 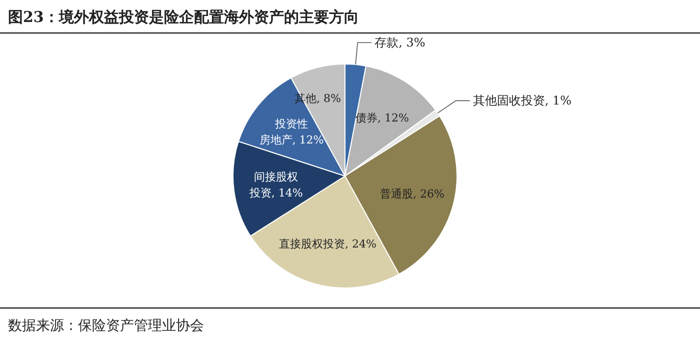 I want to click on slice-label: 间接股权投资, 14%, so click(x=275, y=185).